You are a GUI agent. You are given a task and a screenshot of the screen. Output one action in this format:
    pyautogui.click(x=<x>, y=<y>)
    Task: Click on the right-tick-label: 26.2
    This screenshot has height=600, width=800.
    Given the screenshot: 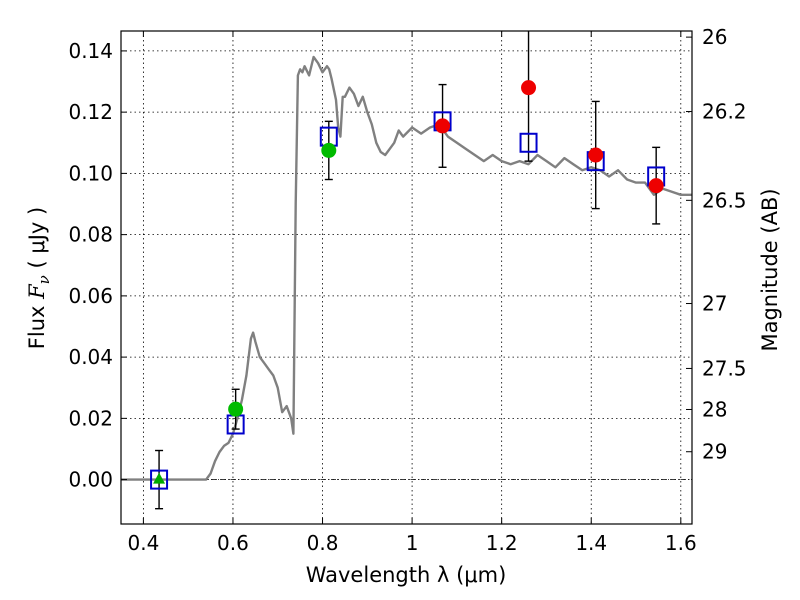 What is the action you would take?
    pyautogui.click(x=724, y=112)
    